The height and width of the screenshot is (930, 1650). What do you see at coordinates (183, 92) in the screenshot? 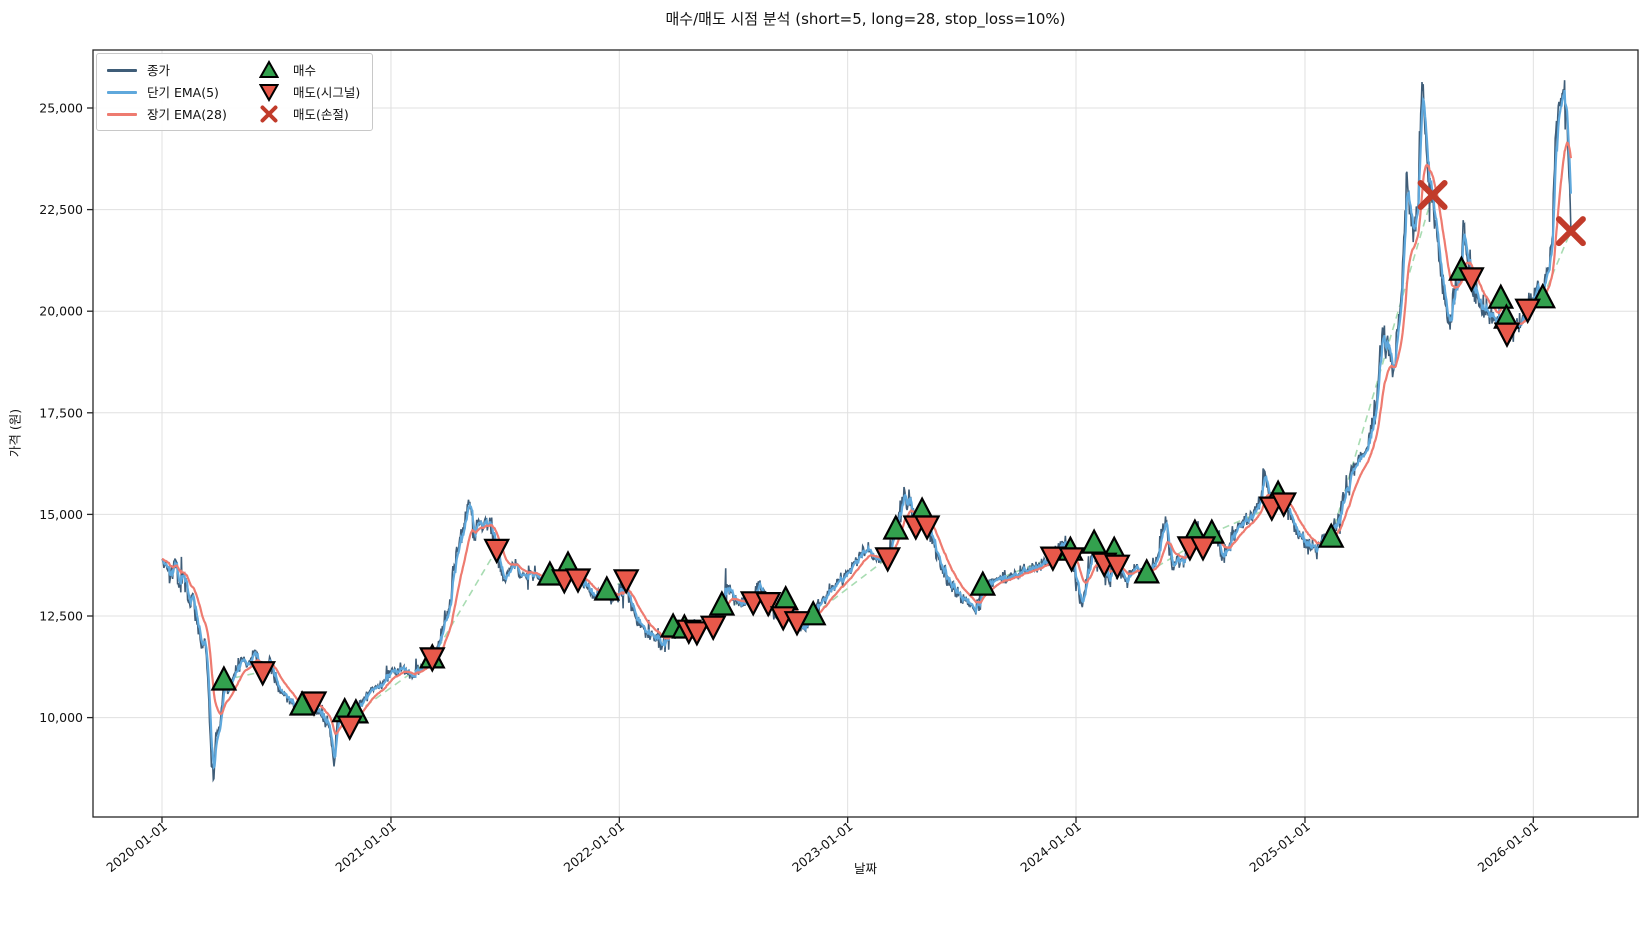
I see `legend-label-ema5: 단기 EMA(5)` at bounding box center [183, 92].